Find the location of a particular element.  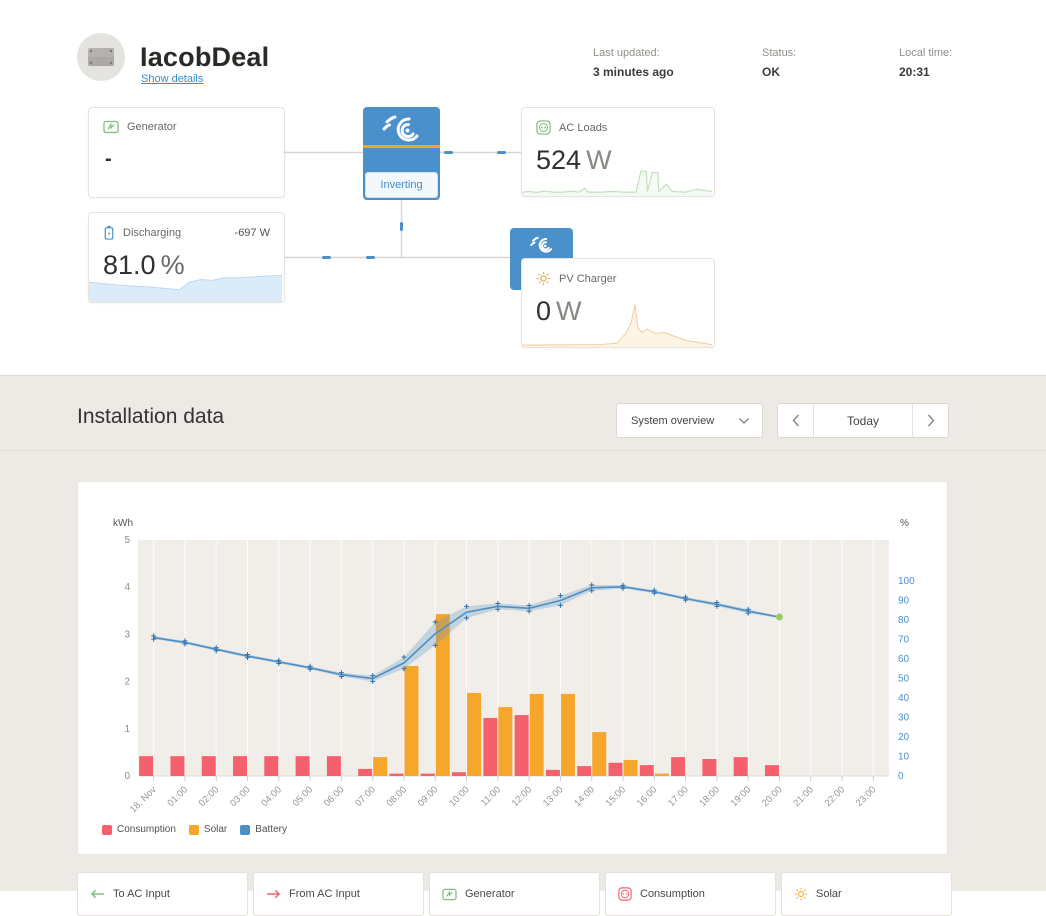

ac-loads-card: AC Loads 524 W is located at coordinates (618, 152).